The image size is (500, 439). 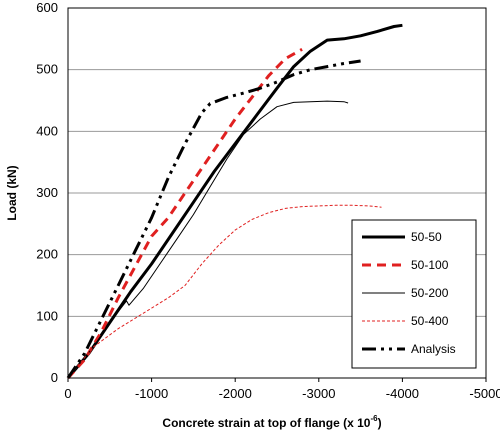 What do you see at coordinates (12, 192) in the screenshot?
I see `y-axis-title: Load (kN)` at bounding box center [12, 192].